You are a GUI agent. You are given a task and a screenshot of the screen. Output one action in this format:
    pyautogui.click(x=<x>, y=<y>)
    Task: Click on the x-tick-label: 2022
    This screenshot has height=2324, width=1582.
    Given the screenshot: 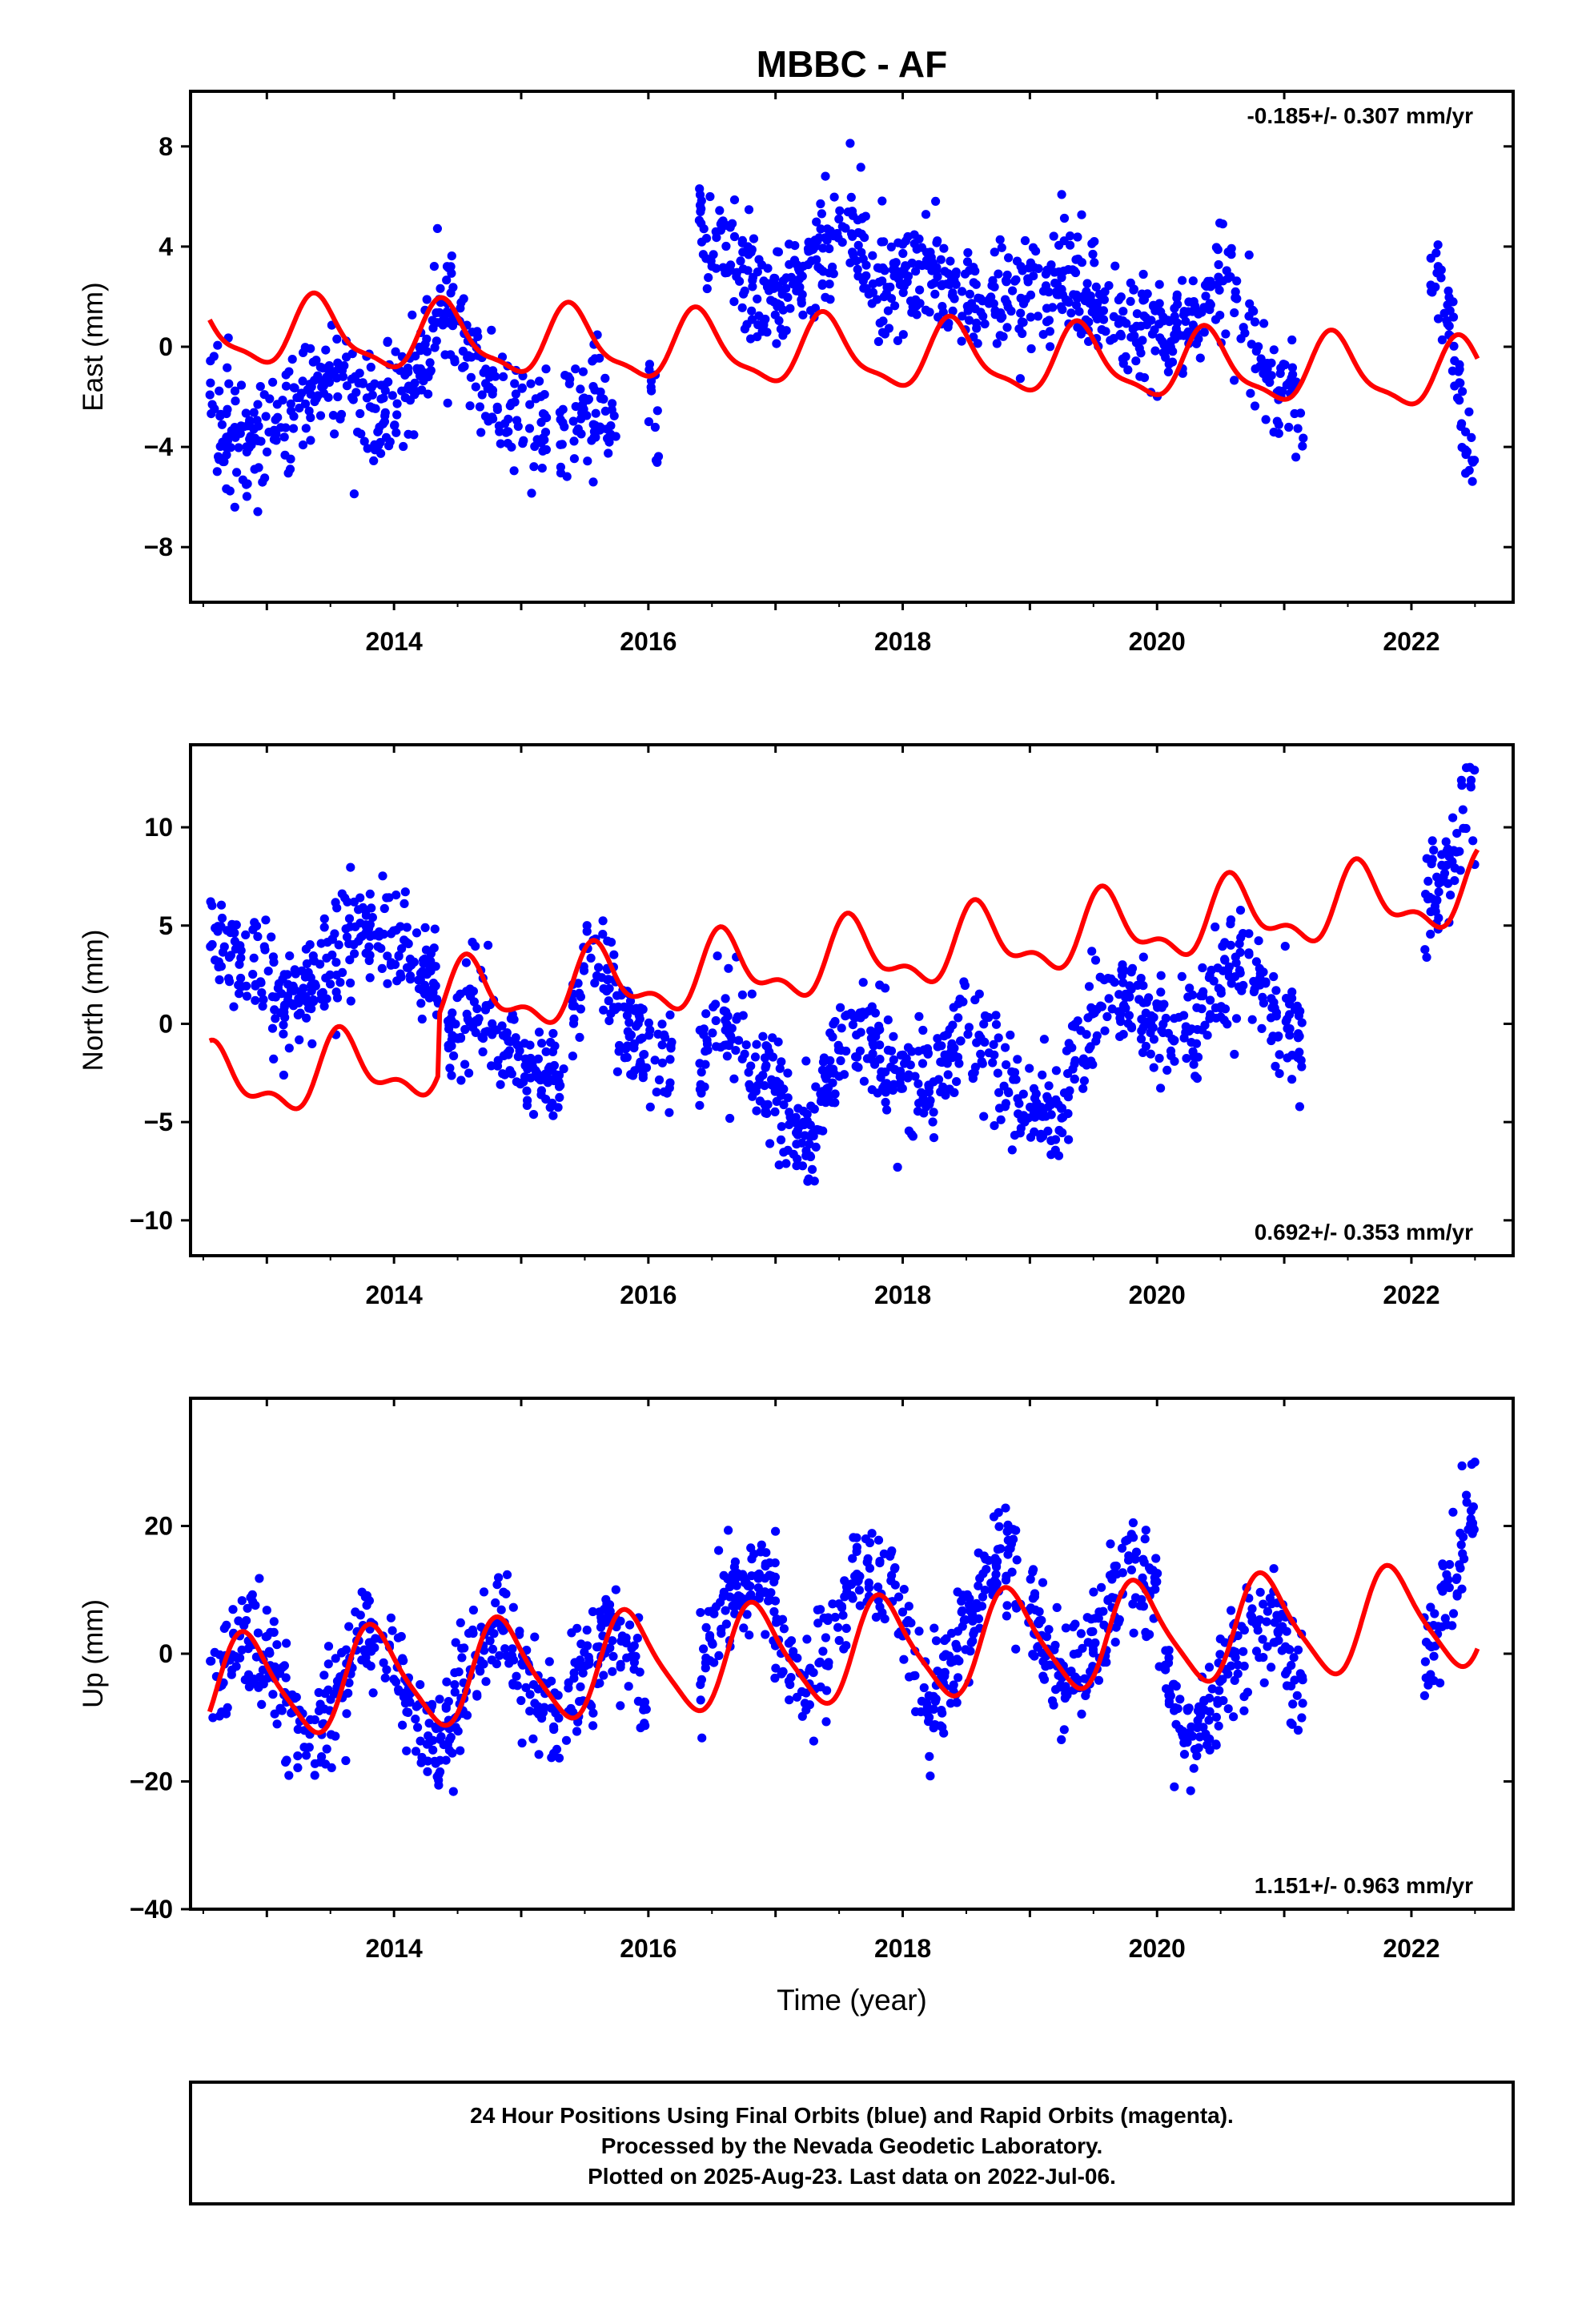 What is the action you would take?
    pyautogui.click(x=1411, y=641)
    